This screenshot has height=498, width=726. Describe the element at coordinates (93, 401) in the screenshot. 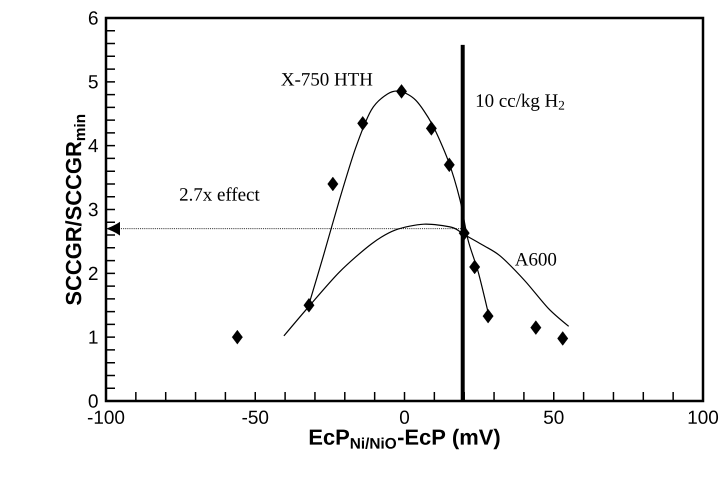

I see `y-tick-label: 0` at that location.